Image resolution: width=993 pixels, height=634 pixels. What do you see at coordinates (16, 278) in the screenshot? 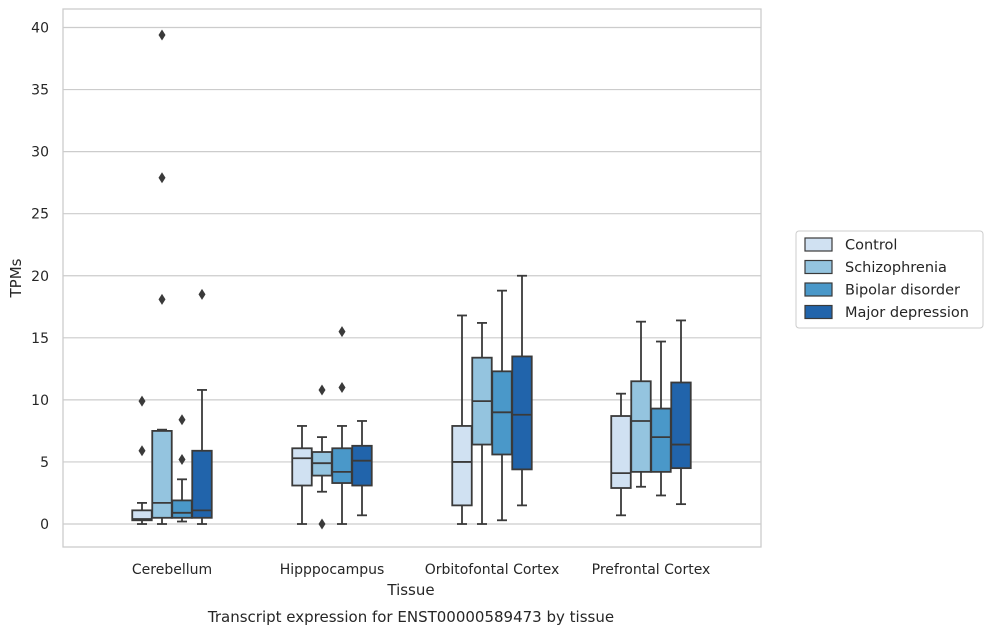
I see `y-axis-label: TPMs` at bounding box center [16, 278].